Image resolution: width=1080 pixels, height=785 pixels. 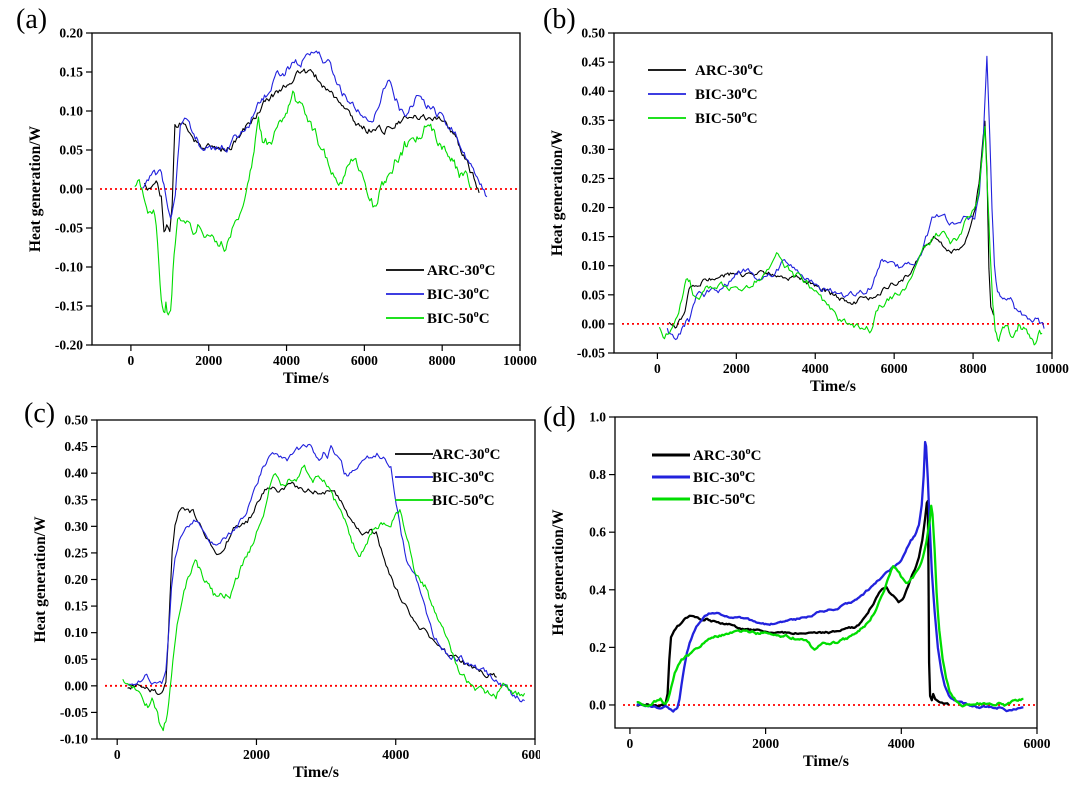 I want to click on x-tick-label: 8000, so click(x=973, y=368).